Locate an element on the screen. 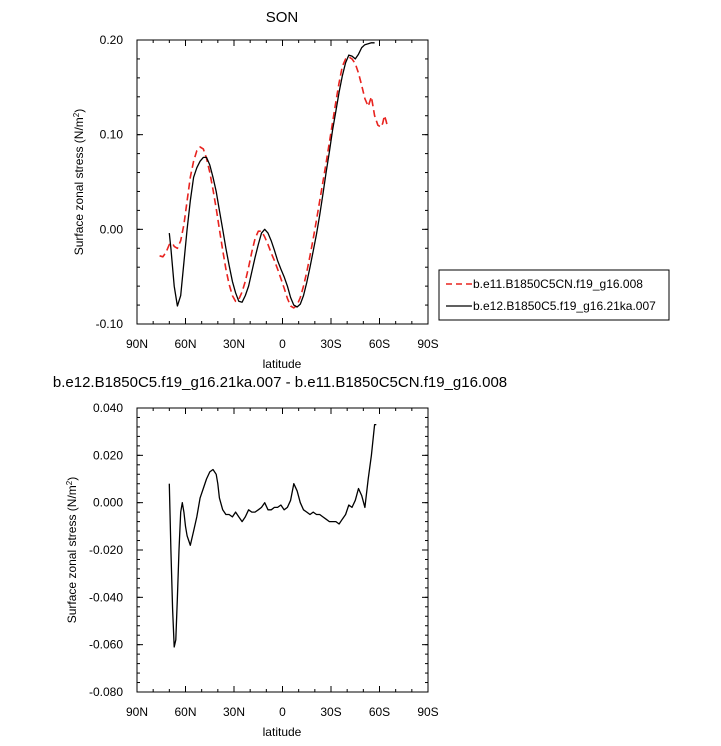  top-chart-series is located at coordinates (274, 175).